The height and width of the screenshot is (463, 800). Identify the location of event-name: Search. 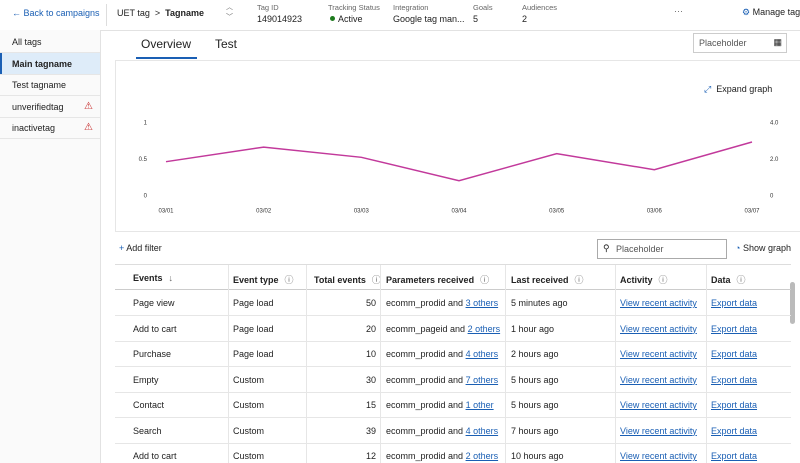
(147, 430).